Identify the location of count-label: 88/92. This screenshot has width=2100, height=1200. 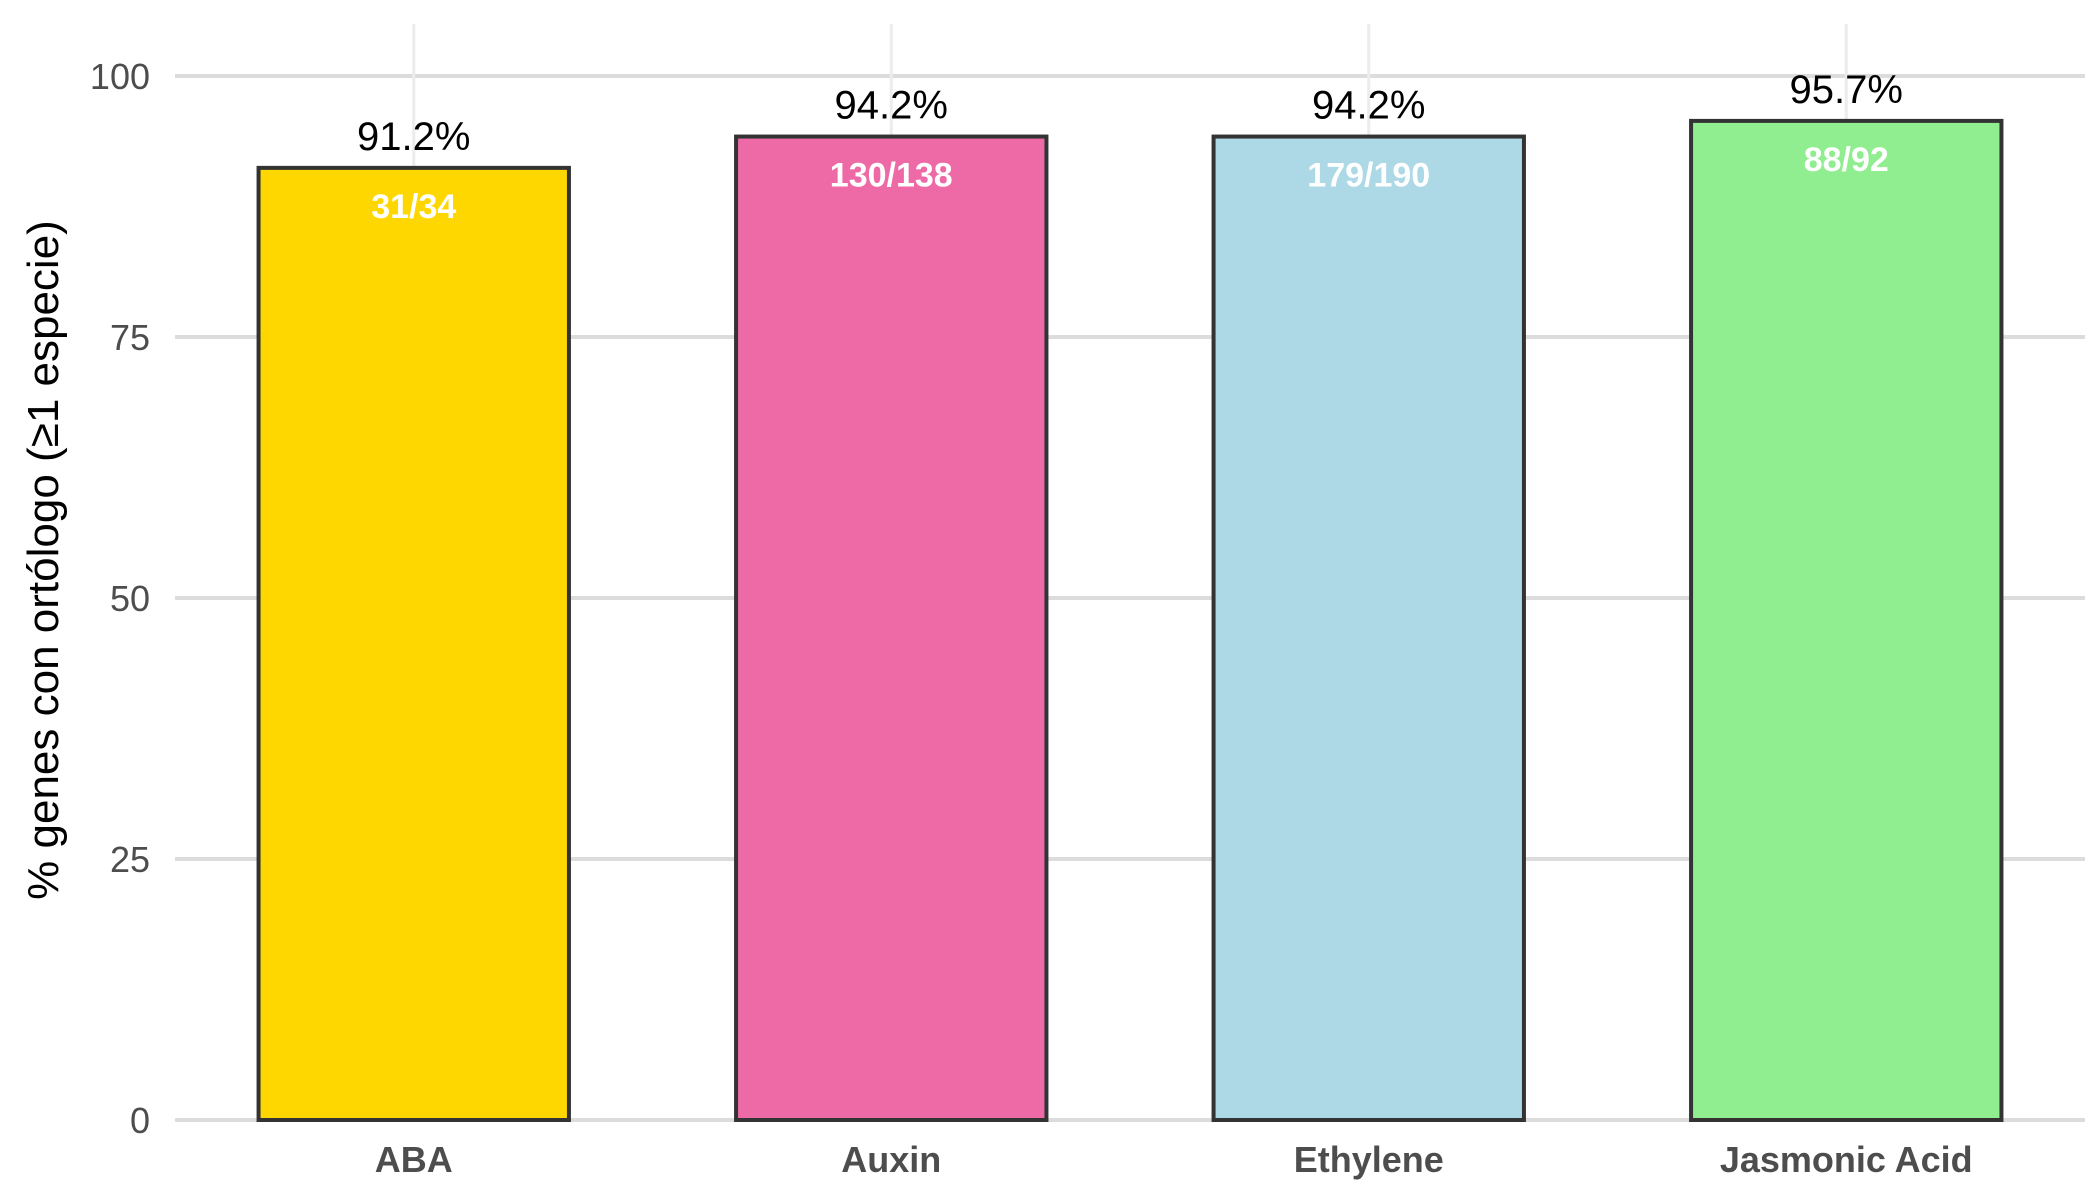
(1846, 160).